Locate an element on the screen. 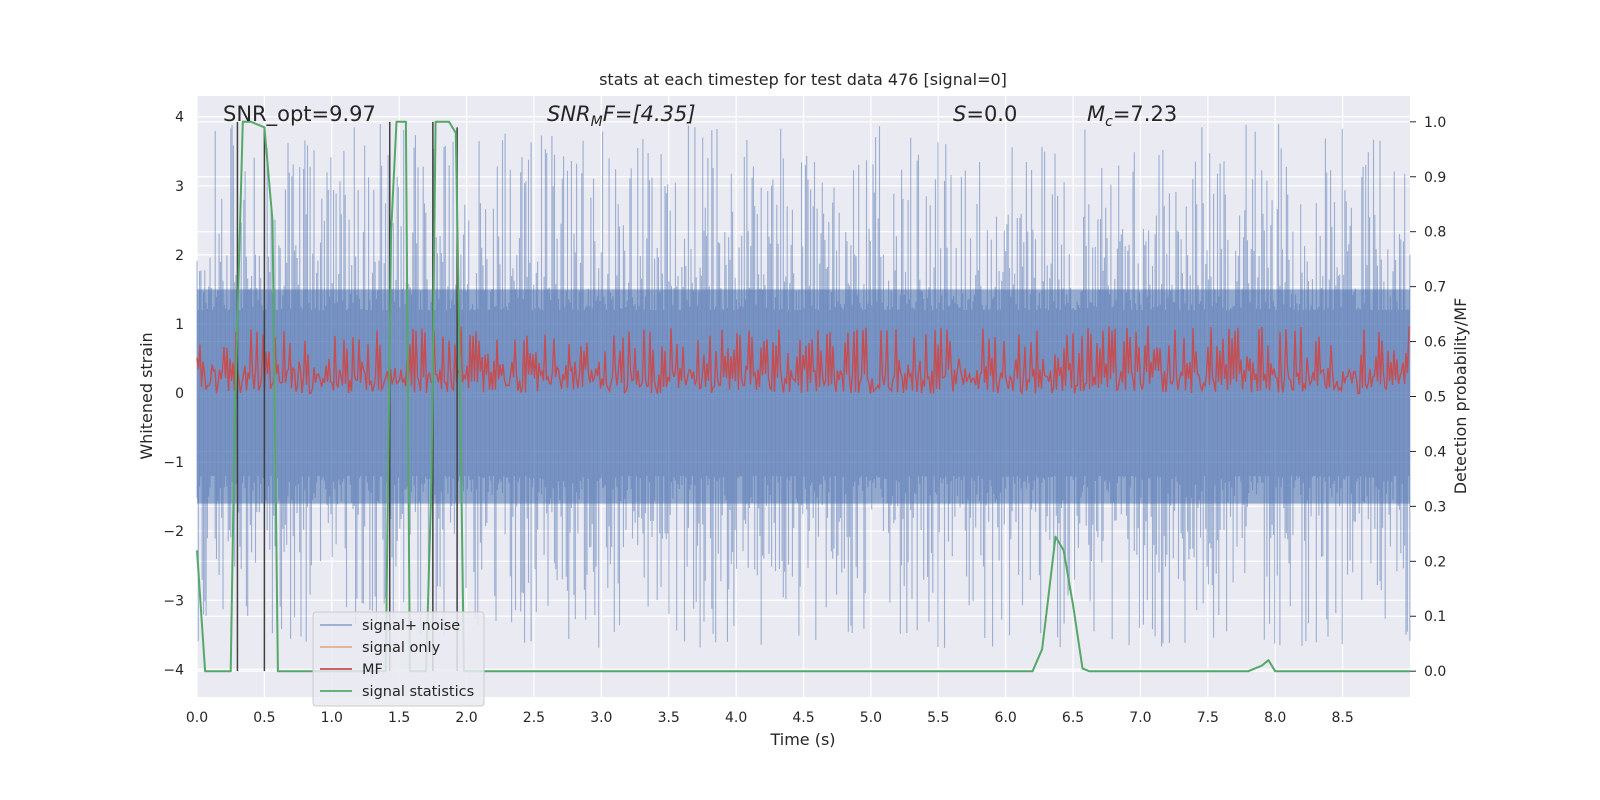  y2-tick-label: 0.3 is located at coordinates (1435, 507).